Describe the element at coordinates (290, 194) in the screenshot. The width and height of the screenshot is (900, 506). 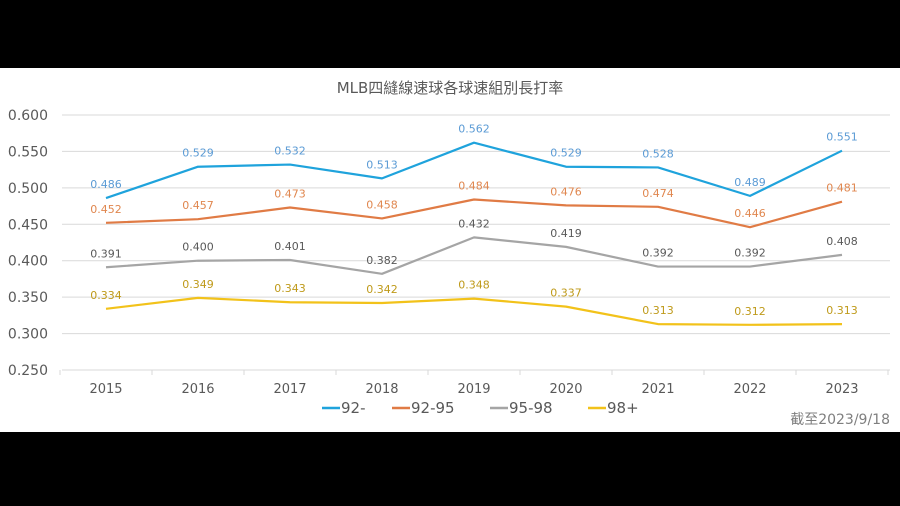
I see `data-label: 0.473` at that location.